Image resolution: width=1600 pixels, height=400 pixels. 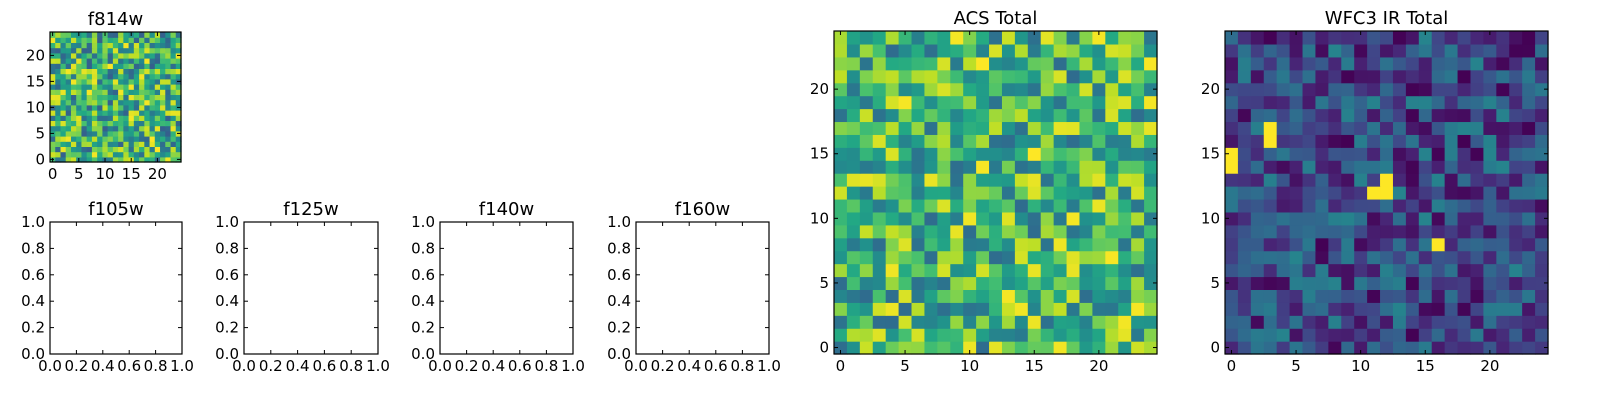 I want to click on f160w-ytick-label: 1.0, so click(x=619, y=222).